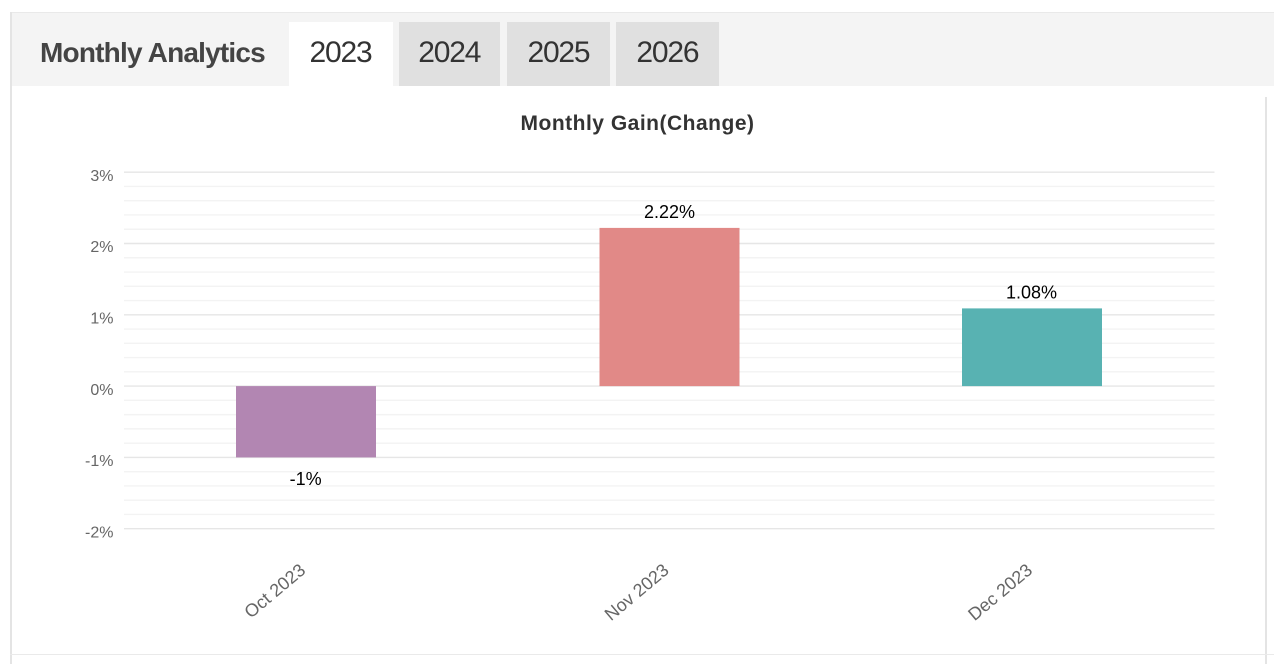  What do you see at coordinates (101, 247) in the screenshot?
I see `svg-text: 2%` at bounding box center [101, 247].